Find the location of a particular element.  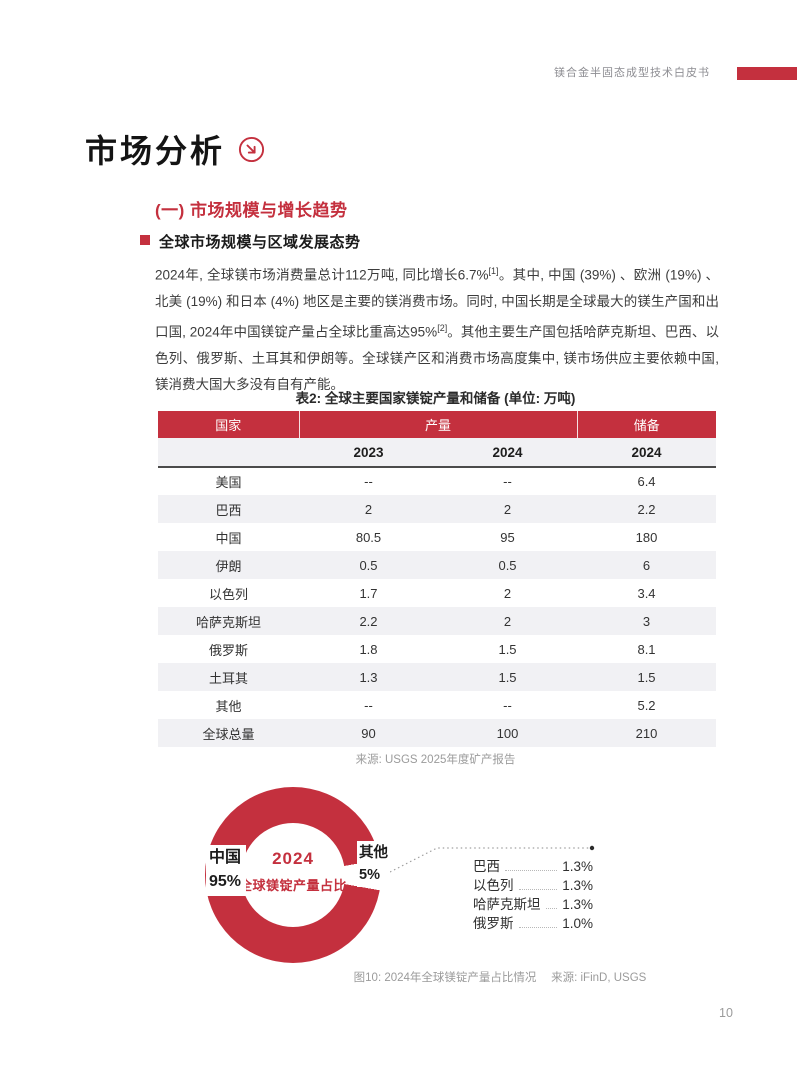

table-row: 巴西 2 2 2.2 is located at coordinates (437, 509).